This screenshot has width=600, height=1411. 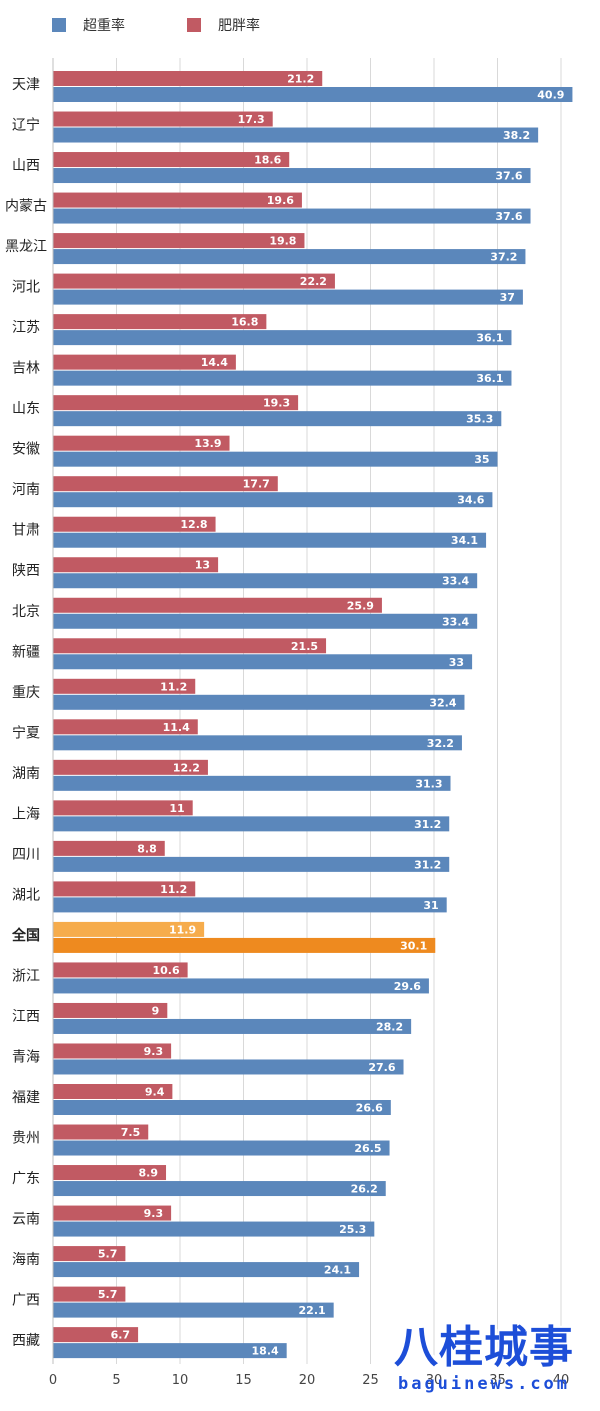 I want to click on category-label: 宁夏, so click(x=26, y=732).